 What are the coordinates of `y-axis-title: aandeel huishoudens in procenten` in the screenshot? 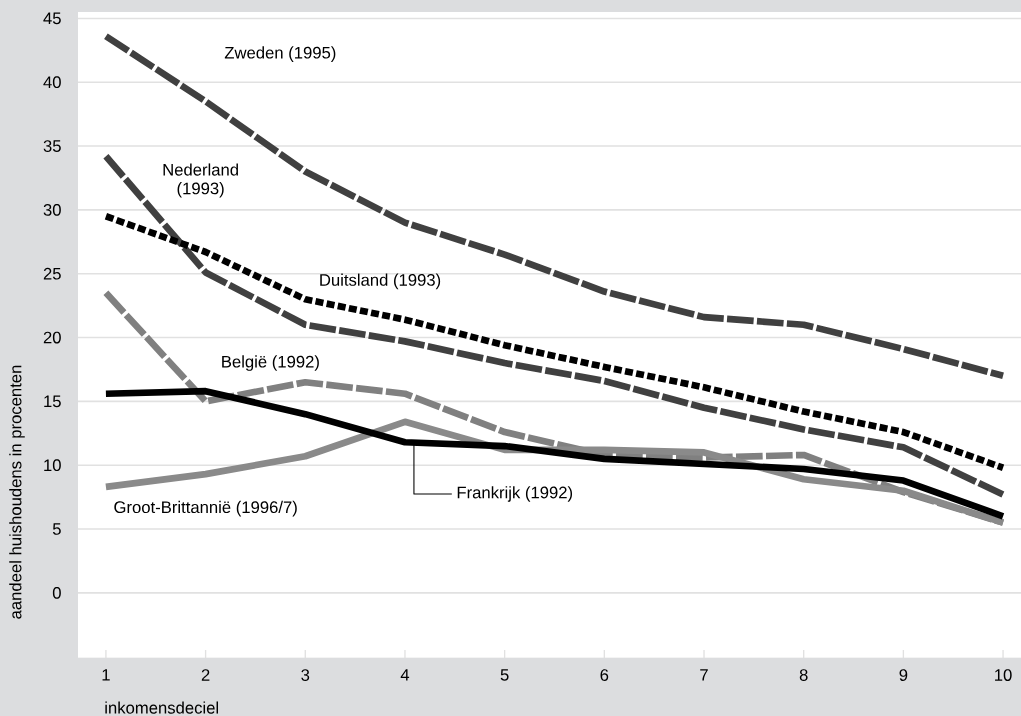 It's located at (17, 492).